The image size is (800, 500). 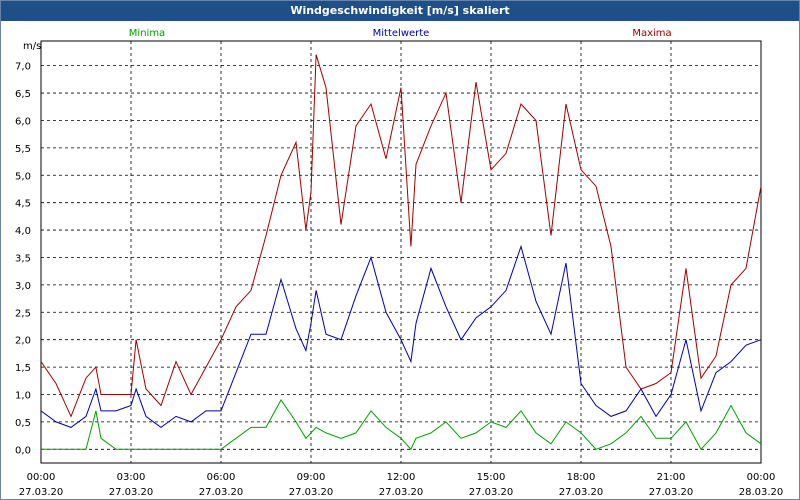 What do you see at coordinates (23, 121) in the screenshot?
I see `y-tick-label: 6,0` at bounding box center [23, 121].